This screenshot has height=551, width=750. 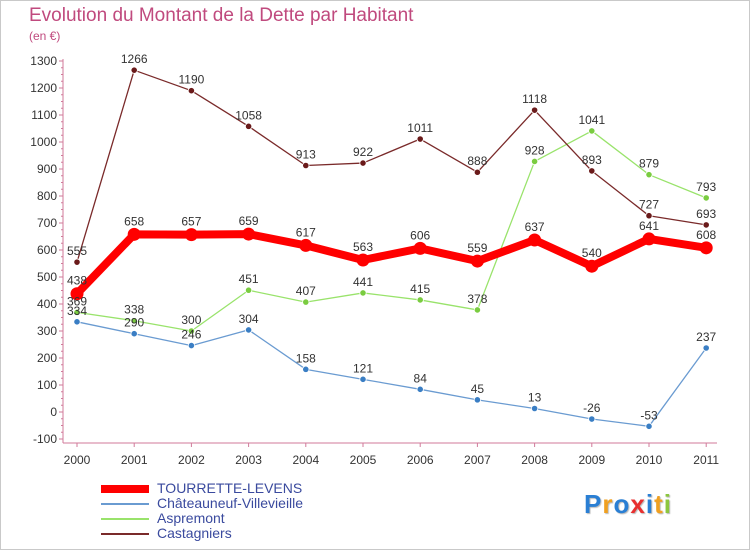 I want to click on data-label-tourrette: 606, so click(x=420, y=235).